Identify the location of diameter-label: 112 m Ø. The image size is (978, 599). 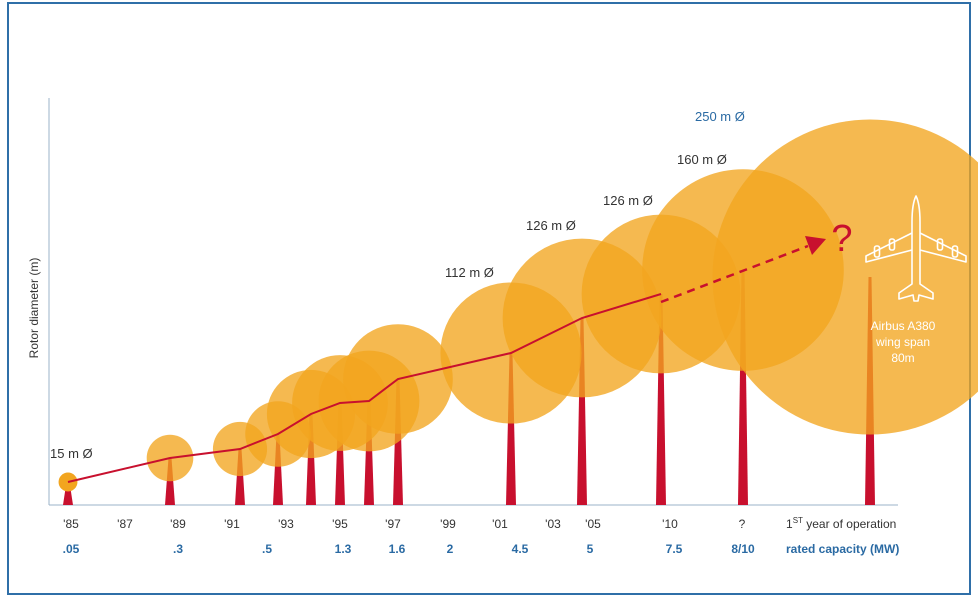
(469, 272).